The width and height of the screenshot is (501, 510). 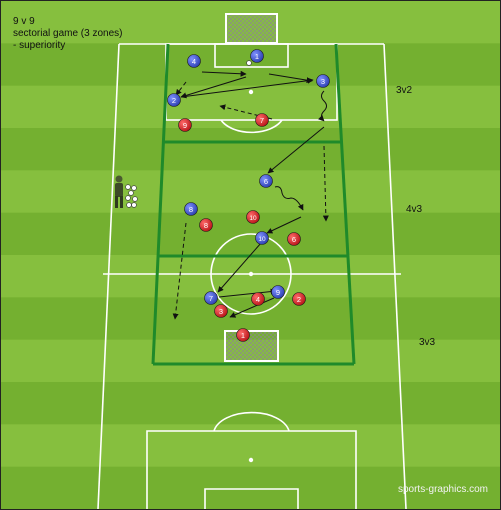 I want to click on red-player-number: 6, so click(x=294, y=239).